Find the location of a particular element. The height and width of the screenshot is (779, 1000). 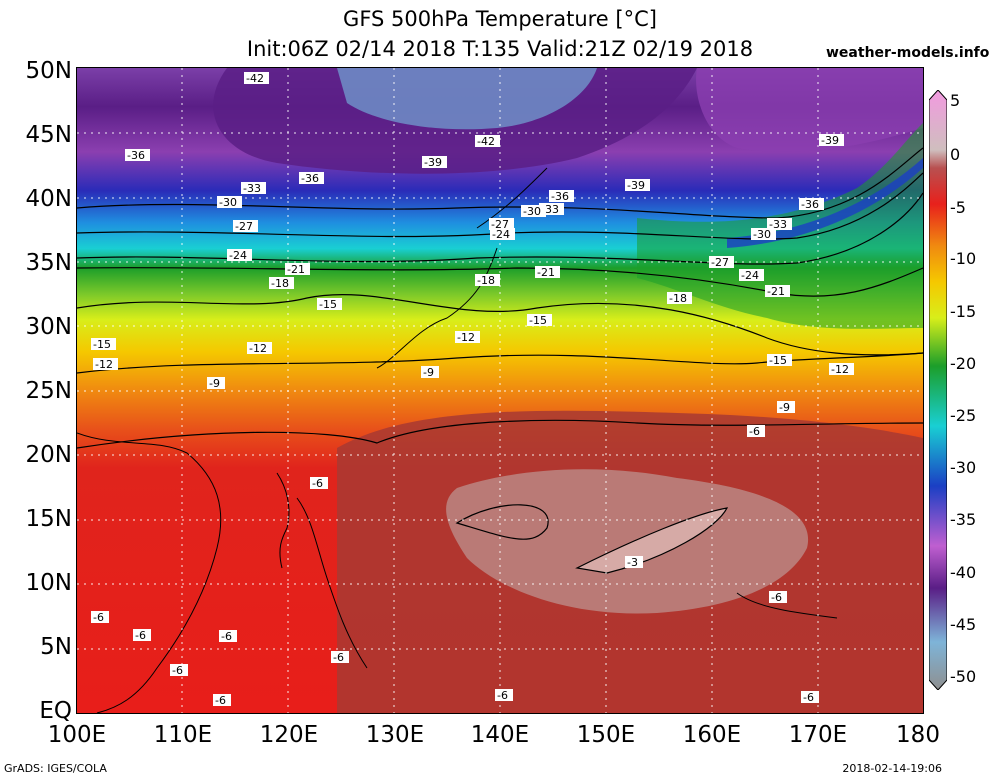

lon-label: 110E is located at coordinates (183, 735).